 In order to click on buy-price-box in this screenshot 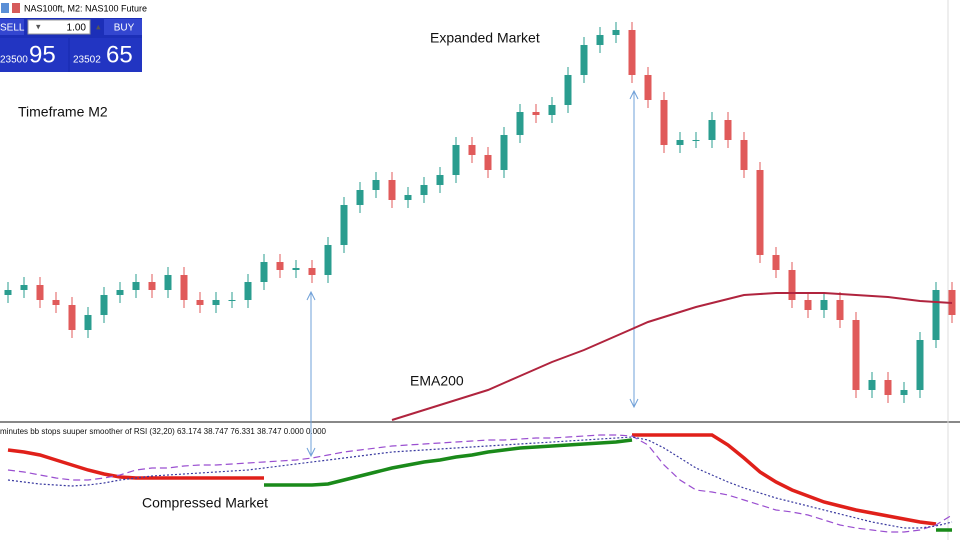, I will do `click(106, 55)`.